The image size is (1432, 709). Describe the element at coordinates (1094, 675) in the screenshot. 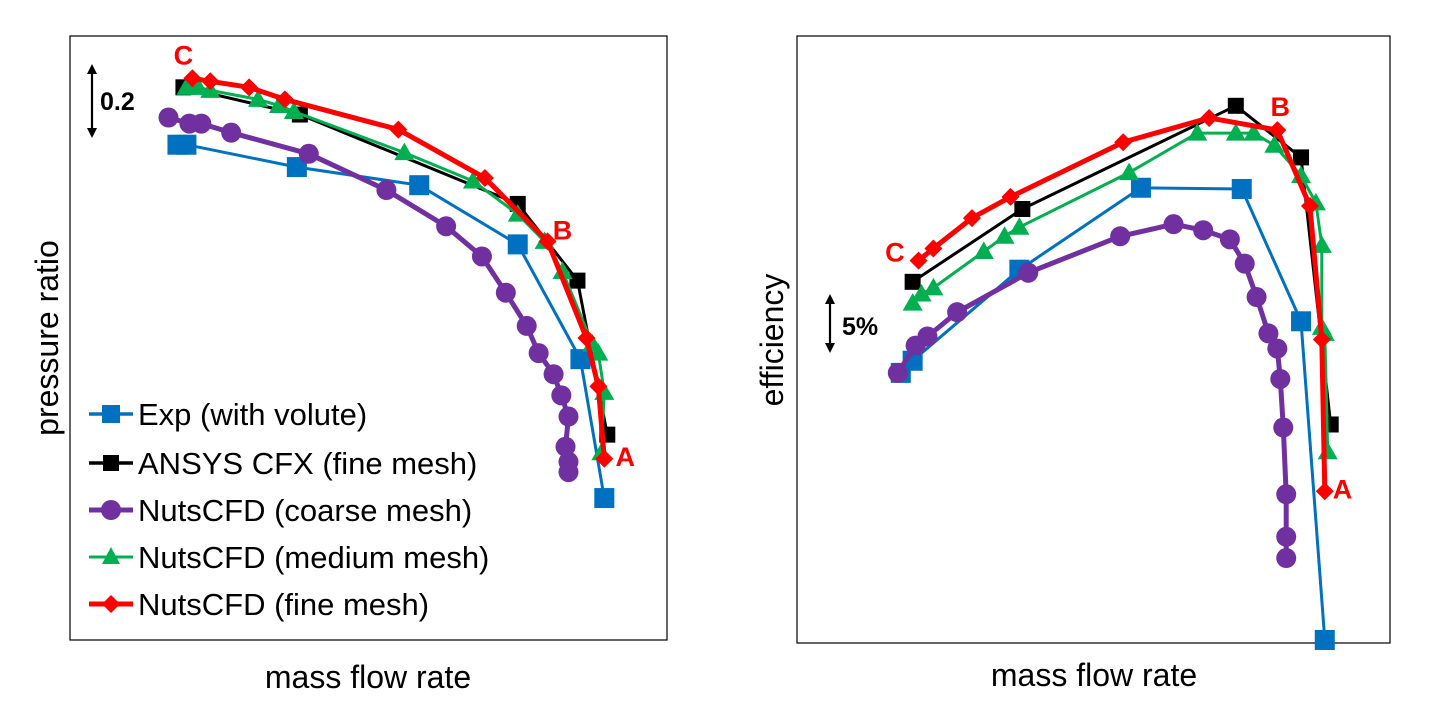

I see `x-axis-label: mass flow rate` at that location.